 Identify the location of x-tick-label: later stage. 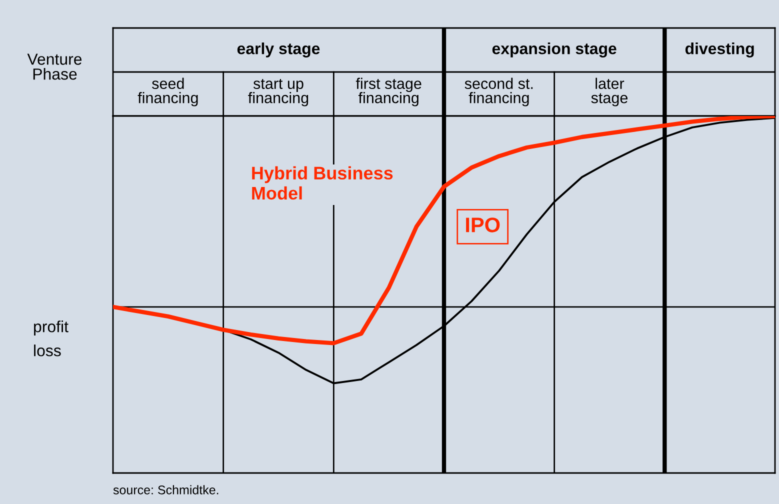
(609, 92).